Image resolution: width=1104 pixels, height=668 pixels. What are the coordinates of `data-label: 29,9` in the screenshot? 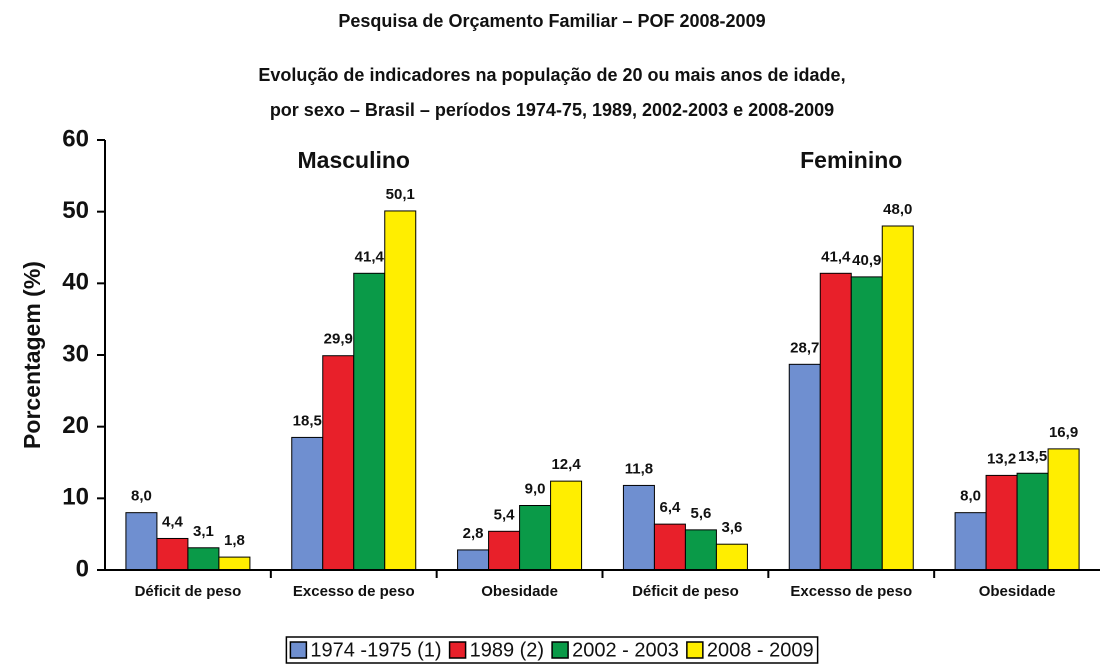 It's located at (338, 339).